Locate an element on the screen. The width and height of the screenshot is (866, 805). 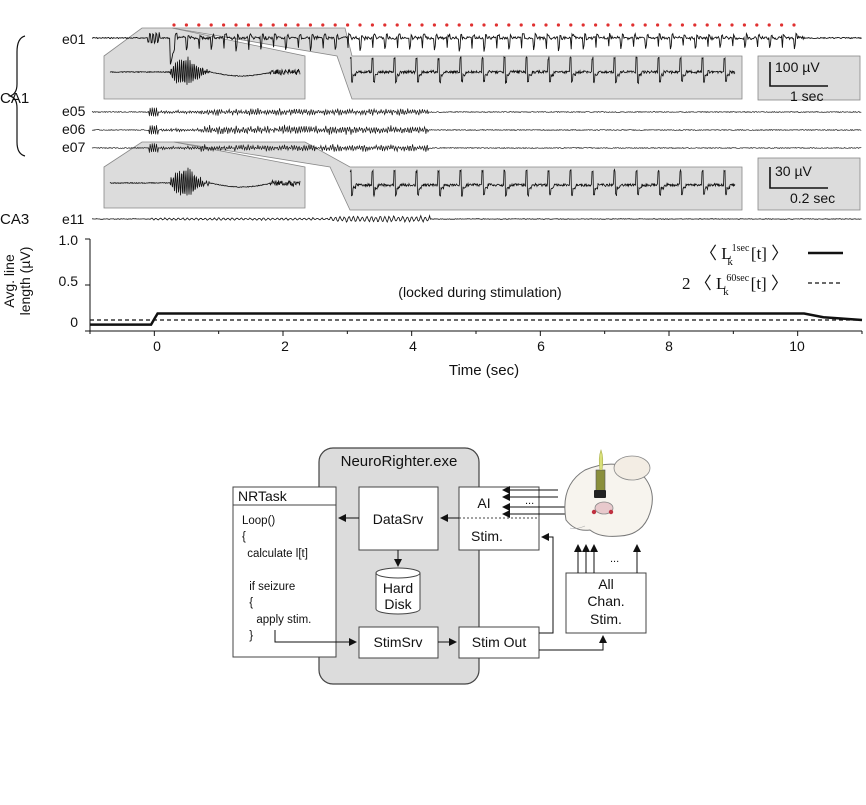
x-tick-label-10: 10 is located at coordinates (797, 346).